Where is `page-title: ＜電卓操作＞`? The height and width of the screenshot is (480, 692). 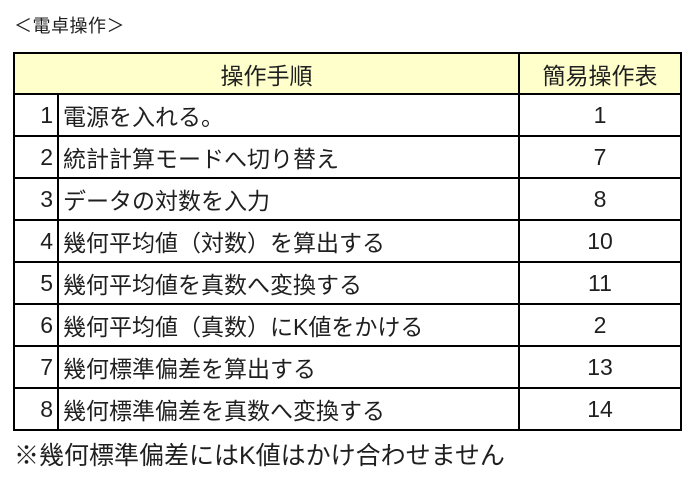 page-title: ＜電卓操作＞ is located at coordinates (69, 26).